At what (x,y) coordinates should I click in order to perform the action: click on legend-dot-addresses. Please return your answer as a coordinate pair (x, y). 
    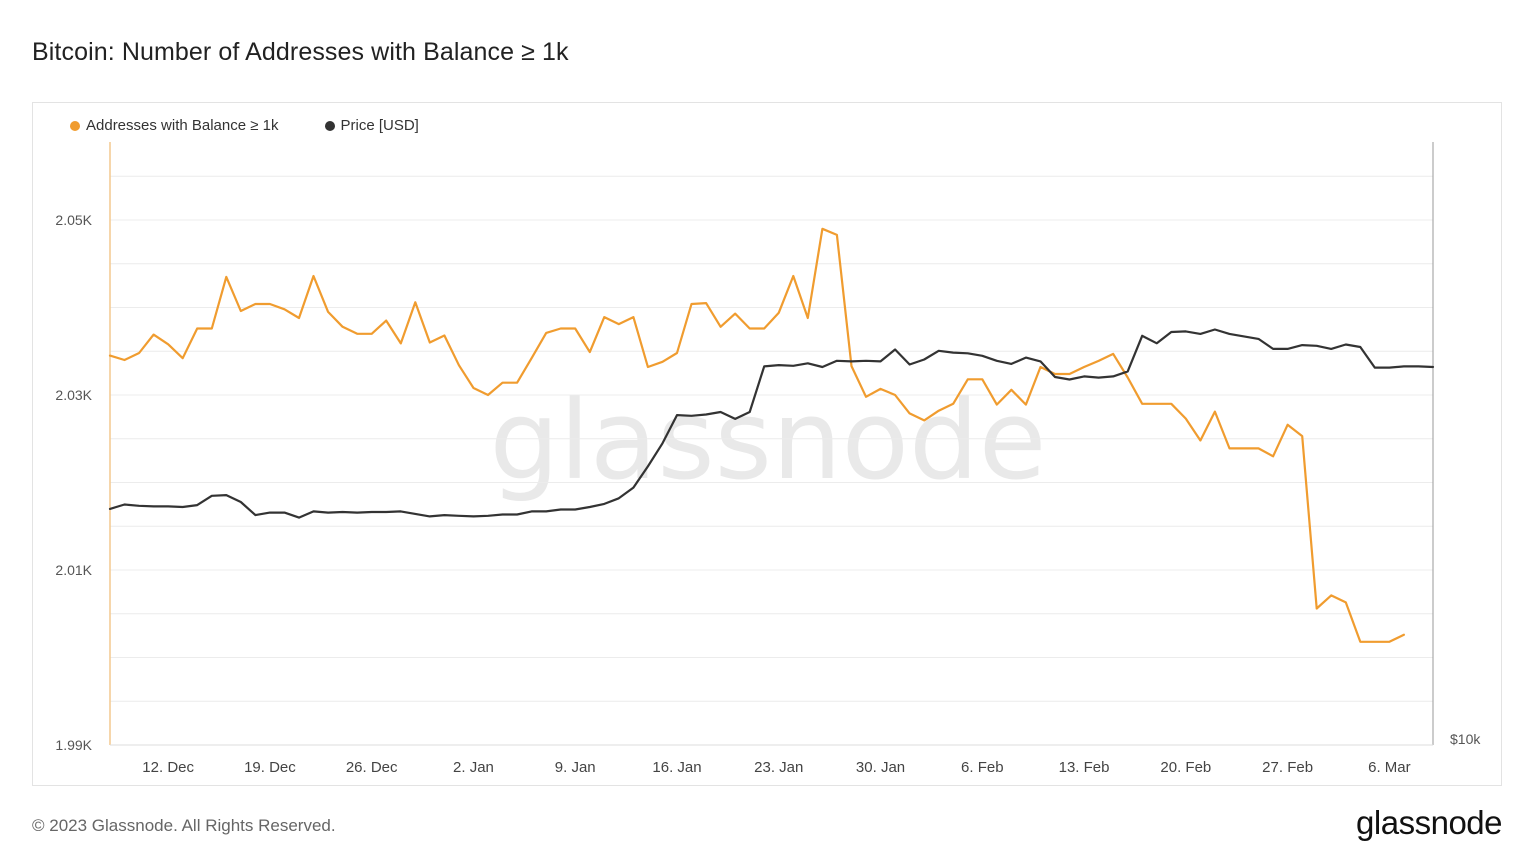
    Looking at the image, I should click on (75, 125).